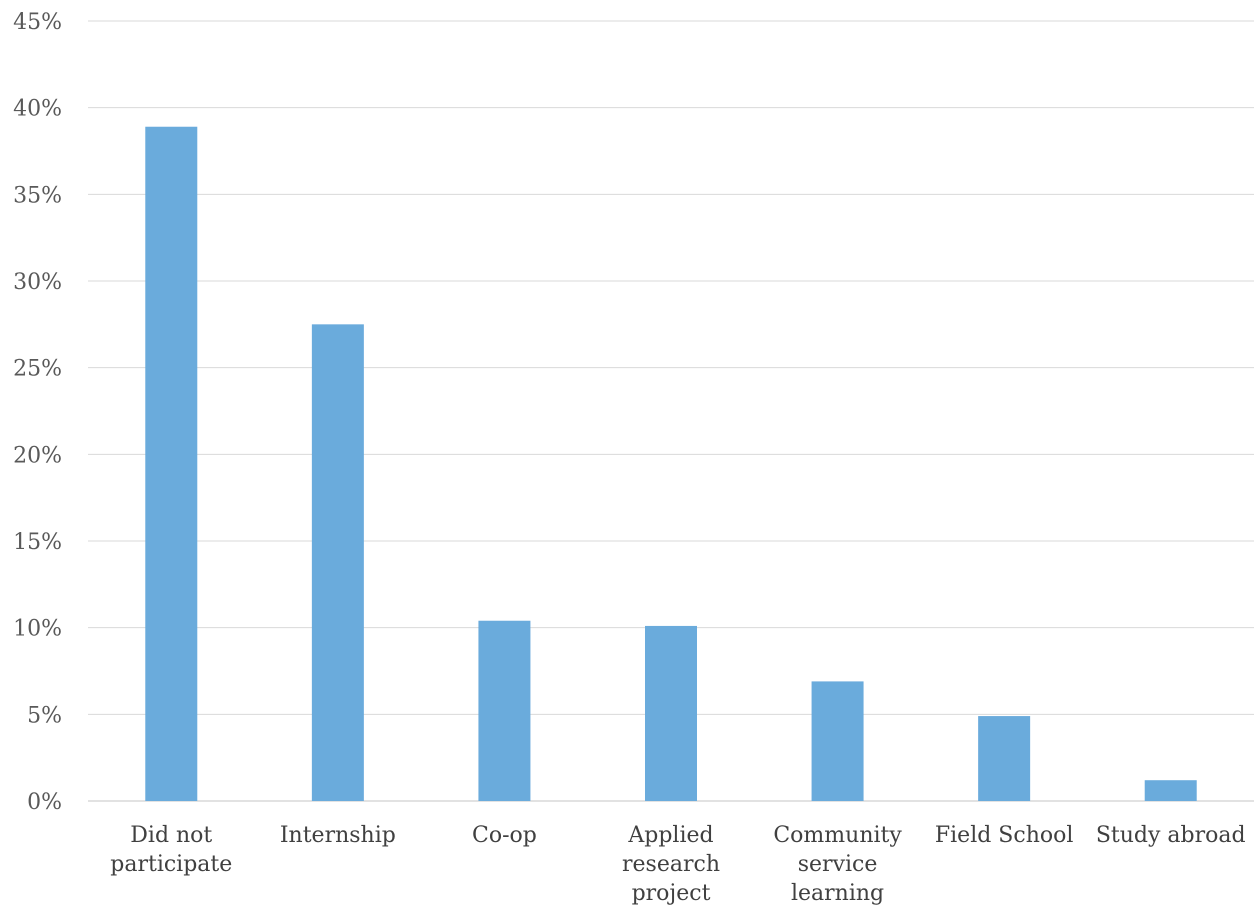 This screenshot has height=911, width=1257. Describe the element at coordinates (37, 282) in the screenshot. I see `y-tick-label: 30%` at that location.